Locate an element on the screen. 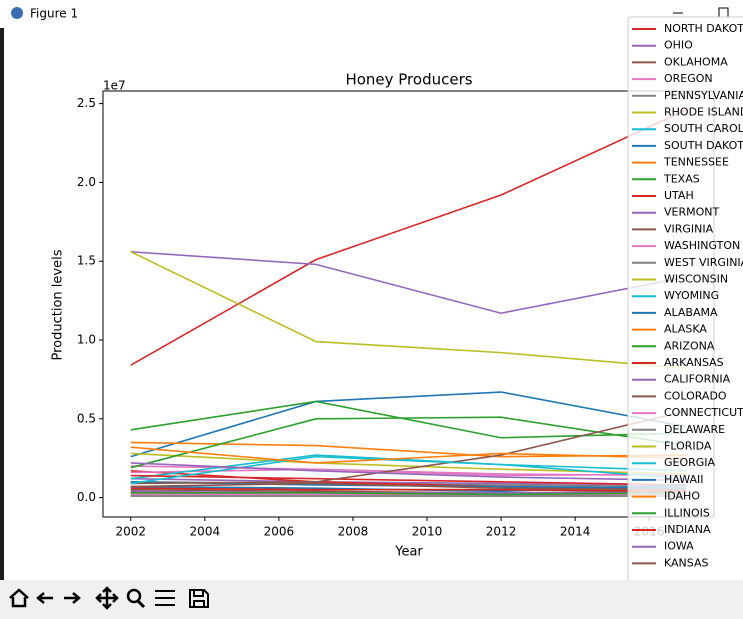 Image resolution: width=743 pixels, height=619 pixels. legend-label: FLORIDA is located at coordinates (688, 446).